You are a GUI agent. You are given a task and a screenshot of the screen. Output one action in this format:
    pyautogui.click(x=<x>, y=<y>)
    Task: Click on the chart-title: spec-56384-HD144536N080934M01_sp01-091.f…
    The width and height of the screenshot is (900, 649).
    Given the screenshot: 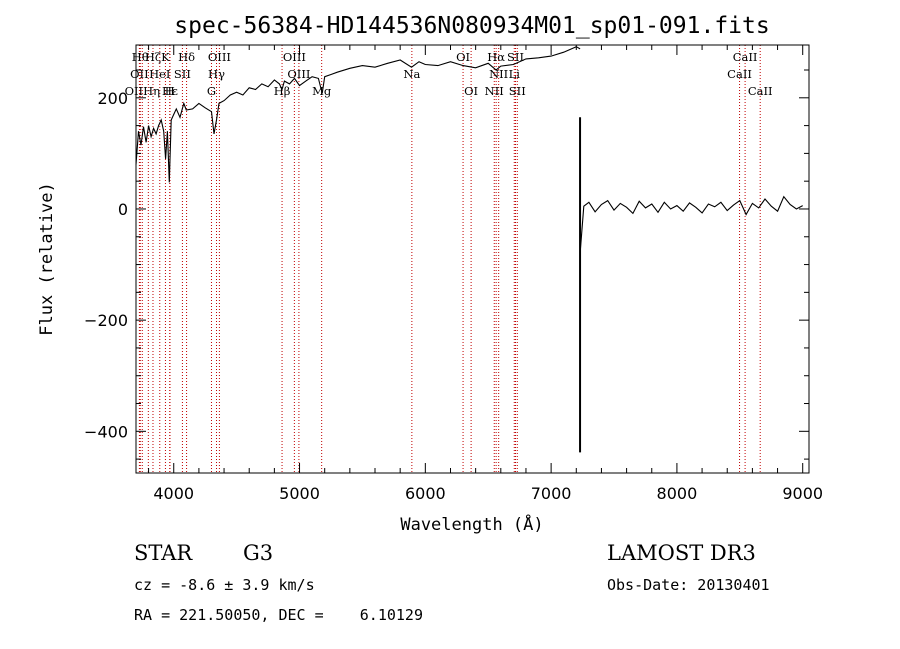 What is the action you would take?
    pyautogui.click(x=471, y=26)
    